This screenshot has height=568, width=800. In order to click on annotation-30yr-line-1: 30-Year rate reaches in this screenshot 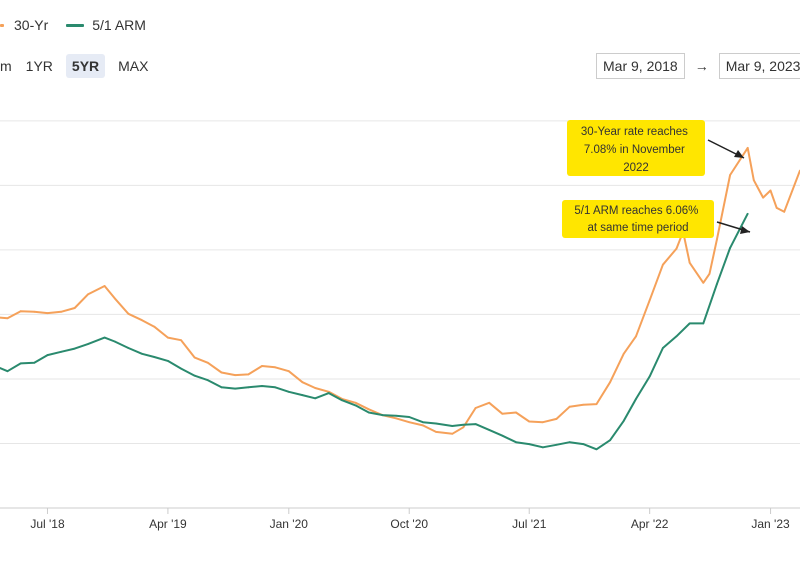, I will do `click(634, 132)`.